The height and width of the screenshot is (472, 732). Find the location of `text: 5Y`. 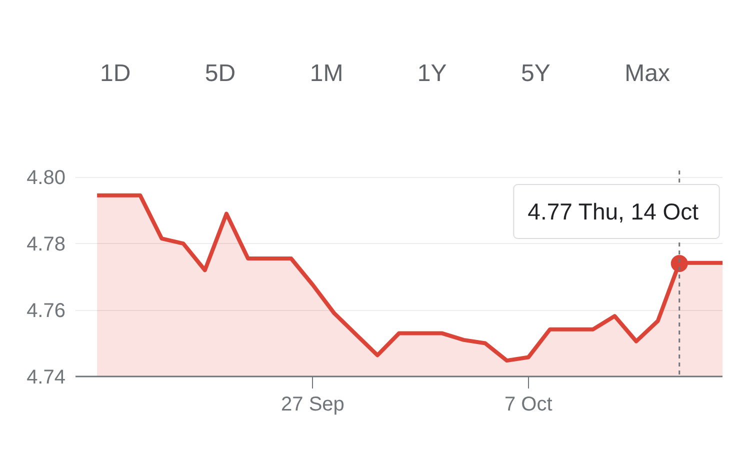

text: 5Y is located at coordinates (535, 74).